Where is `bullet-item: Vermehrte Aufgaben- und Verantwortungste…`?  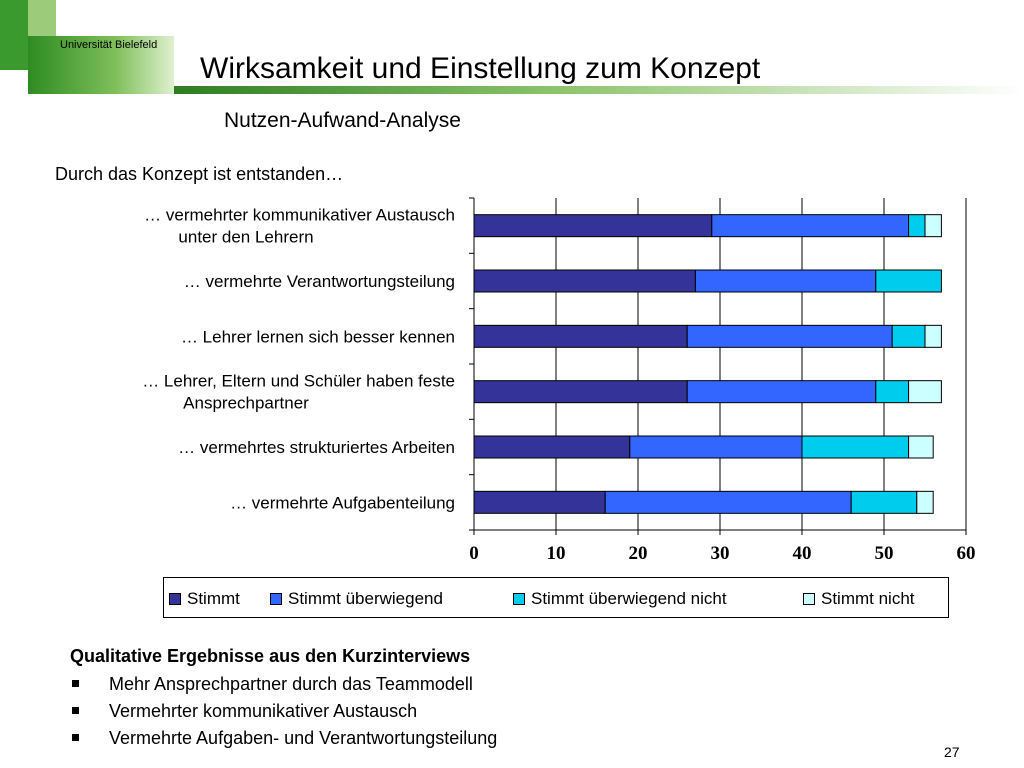
bullet-item: Vermehrte Aufgaben- und Verantwortungste… is located at coordinates (284, 738).